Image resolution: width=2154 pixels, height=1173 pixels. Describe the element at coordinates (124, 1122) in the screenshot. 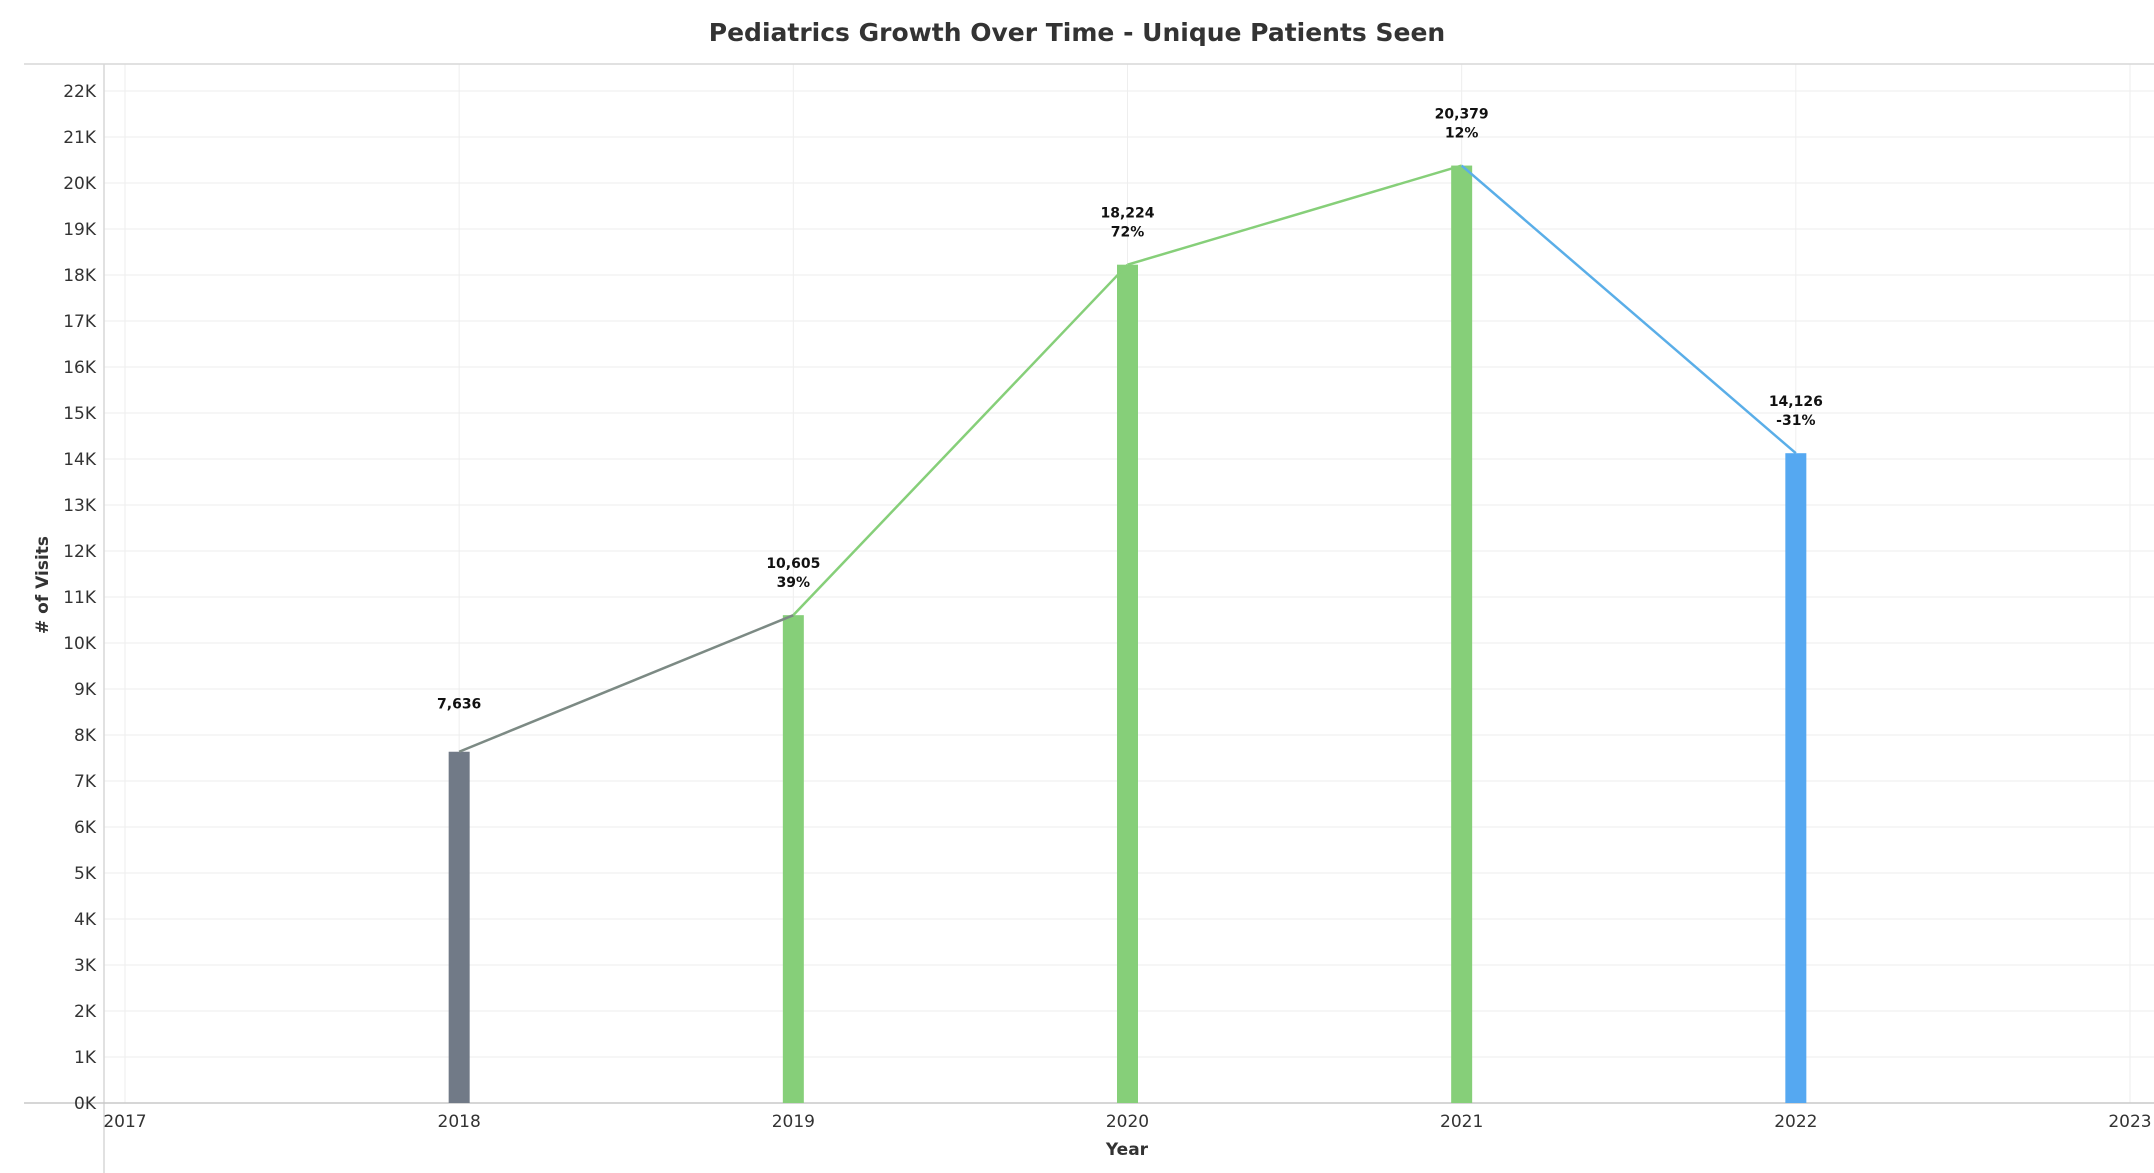

I see `x-tick-label: 2017` at that location.